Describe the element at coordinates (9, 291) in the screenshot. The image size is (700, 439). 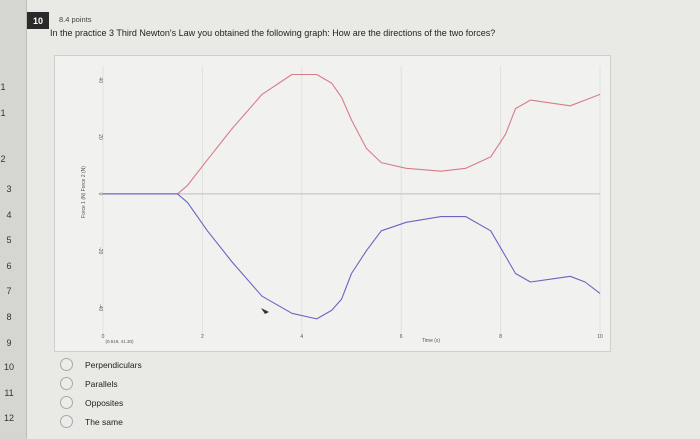
I see `question-nav-item: 7` at that location.